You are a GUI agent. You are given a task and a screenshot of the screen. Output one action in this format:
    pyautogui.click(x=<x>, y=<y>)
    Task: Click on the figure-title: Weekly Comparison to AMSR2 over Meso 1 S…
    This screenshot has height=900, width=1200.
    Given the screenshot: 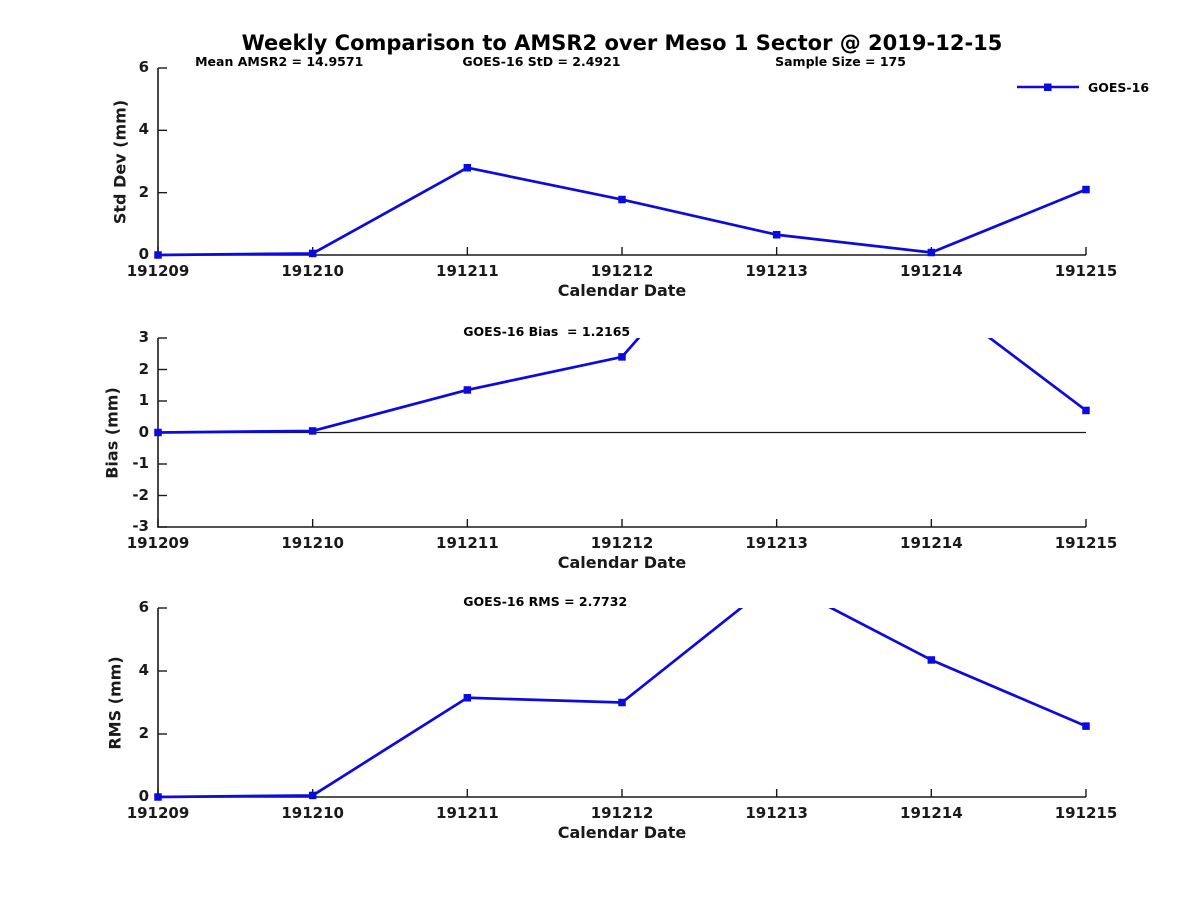 What is the action you would take?
    pyautogui.click(x=622, y=43)
    